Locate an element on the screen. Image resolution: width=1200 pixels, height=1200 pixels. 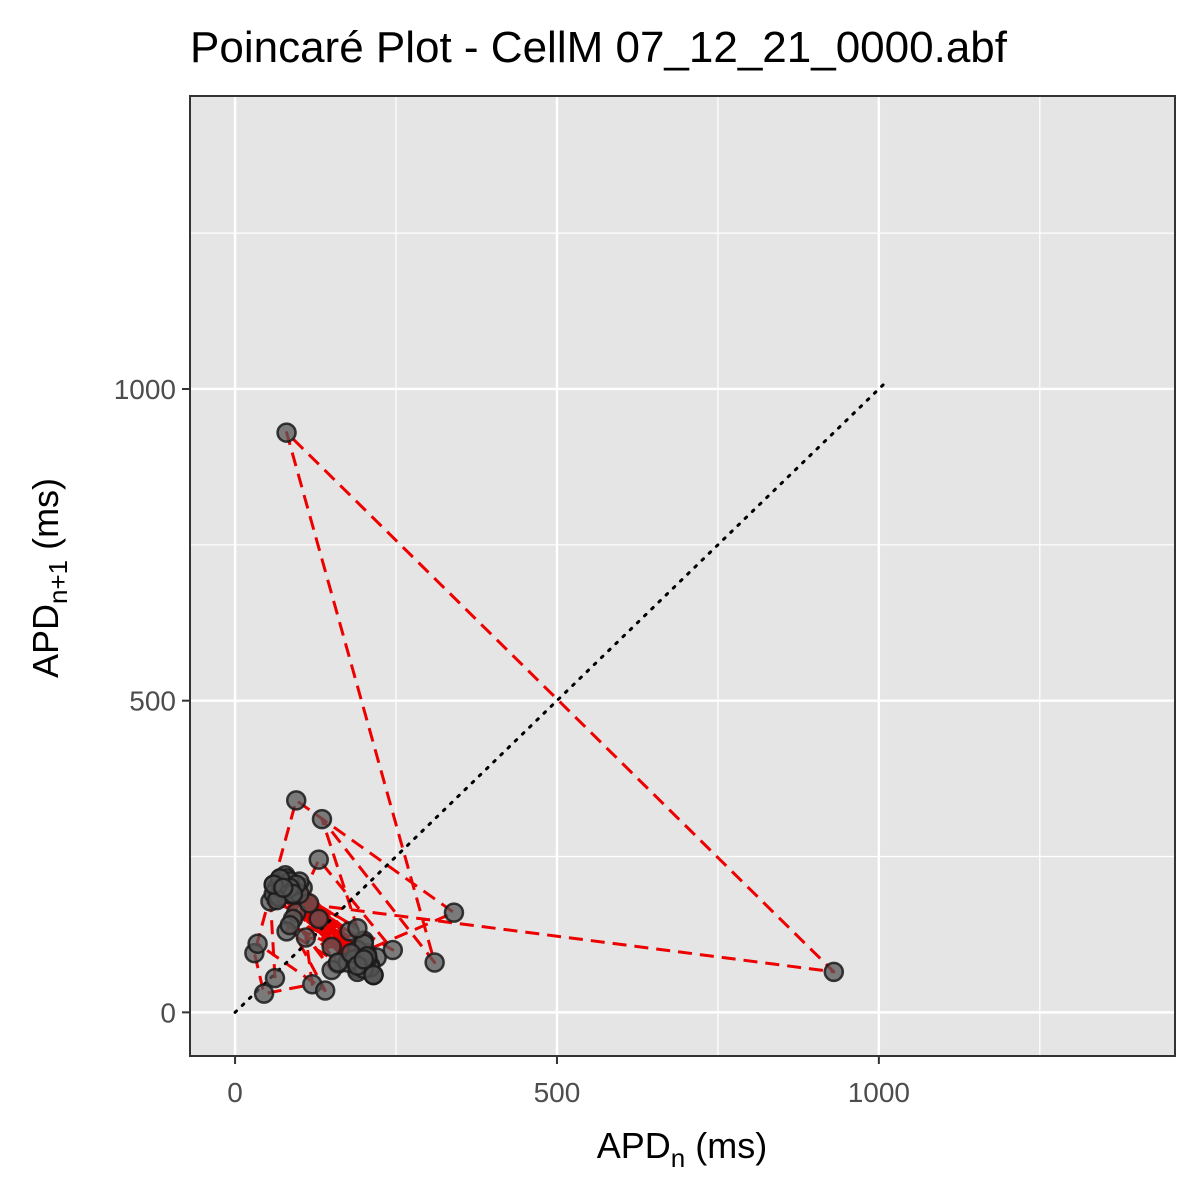
y-axis-title-unit: (ms) is located at coordinates (45, 519).